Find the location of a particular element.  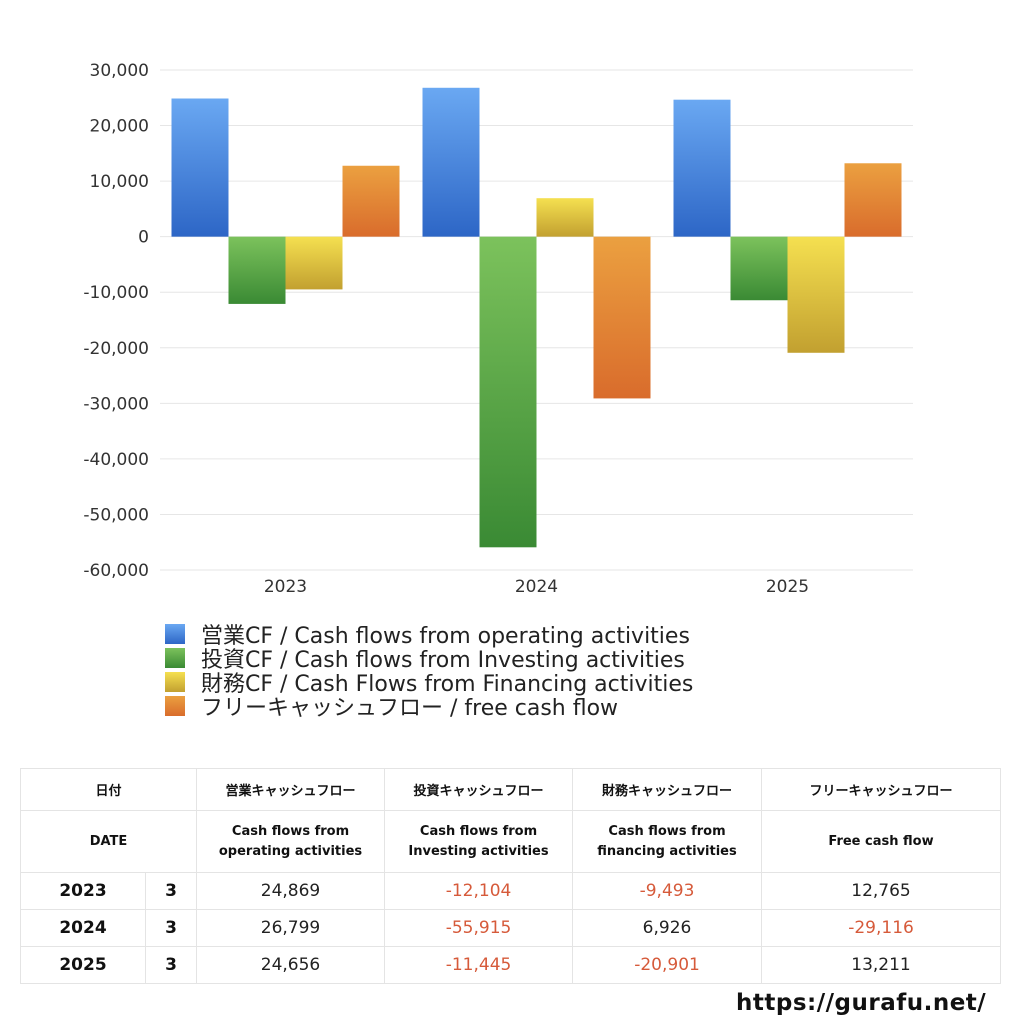

header-financing-en-line1: Cash flows from is located at coordinates (667, 831).